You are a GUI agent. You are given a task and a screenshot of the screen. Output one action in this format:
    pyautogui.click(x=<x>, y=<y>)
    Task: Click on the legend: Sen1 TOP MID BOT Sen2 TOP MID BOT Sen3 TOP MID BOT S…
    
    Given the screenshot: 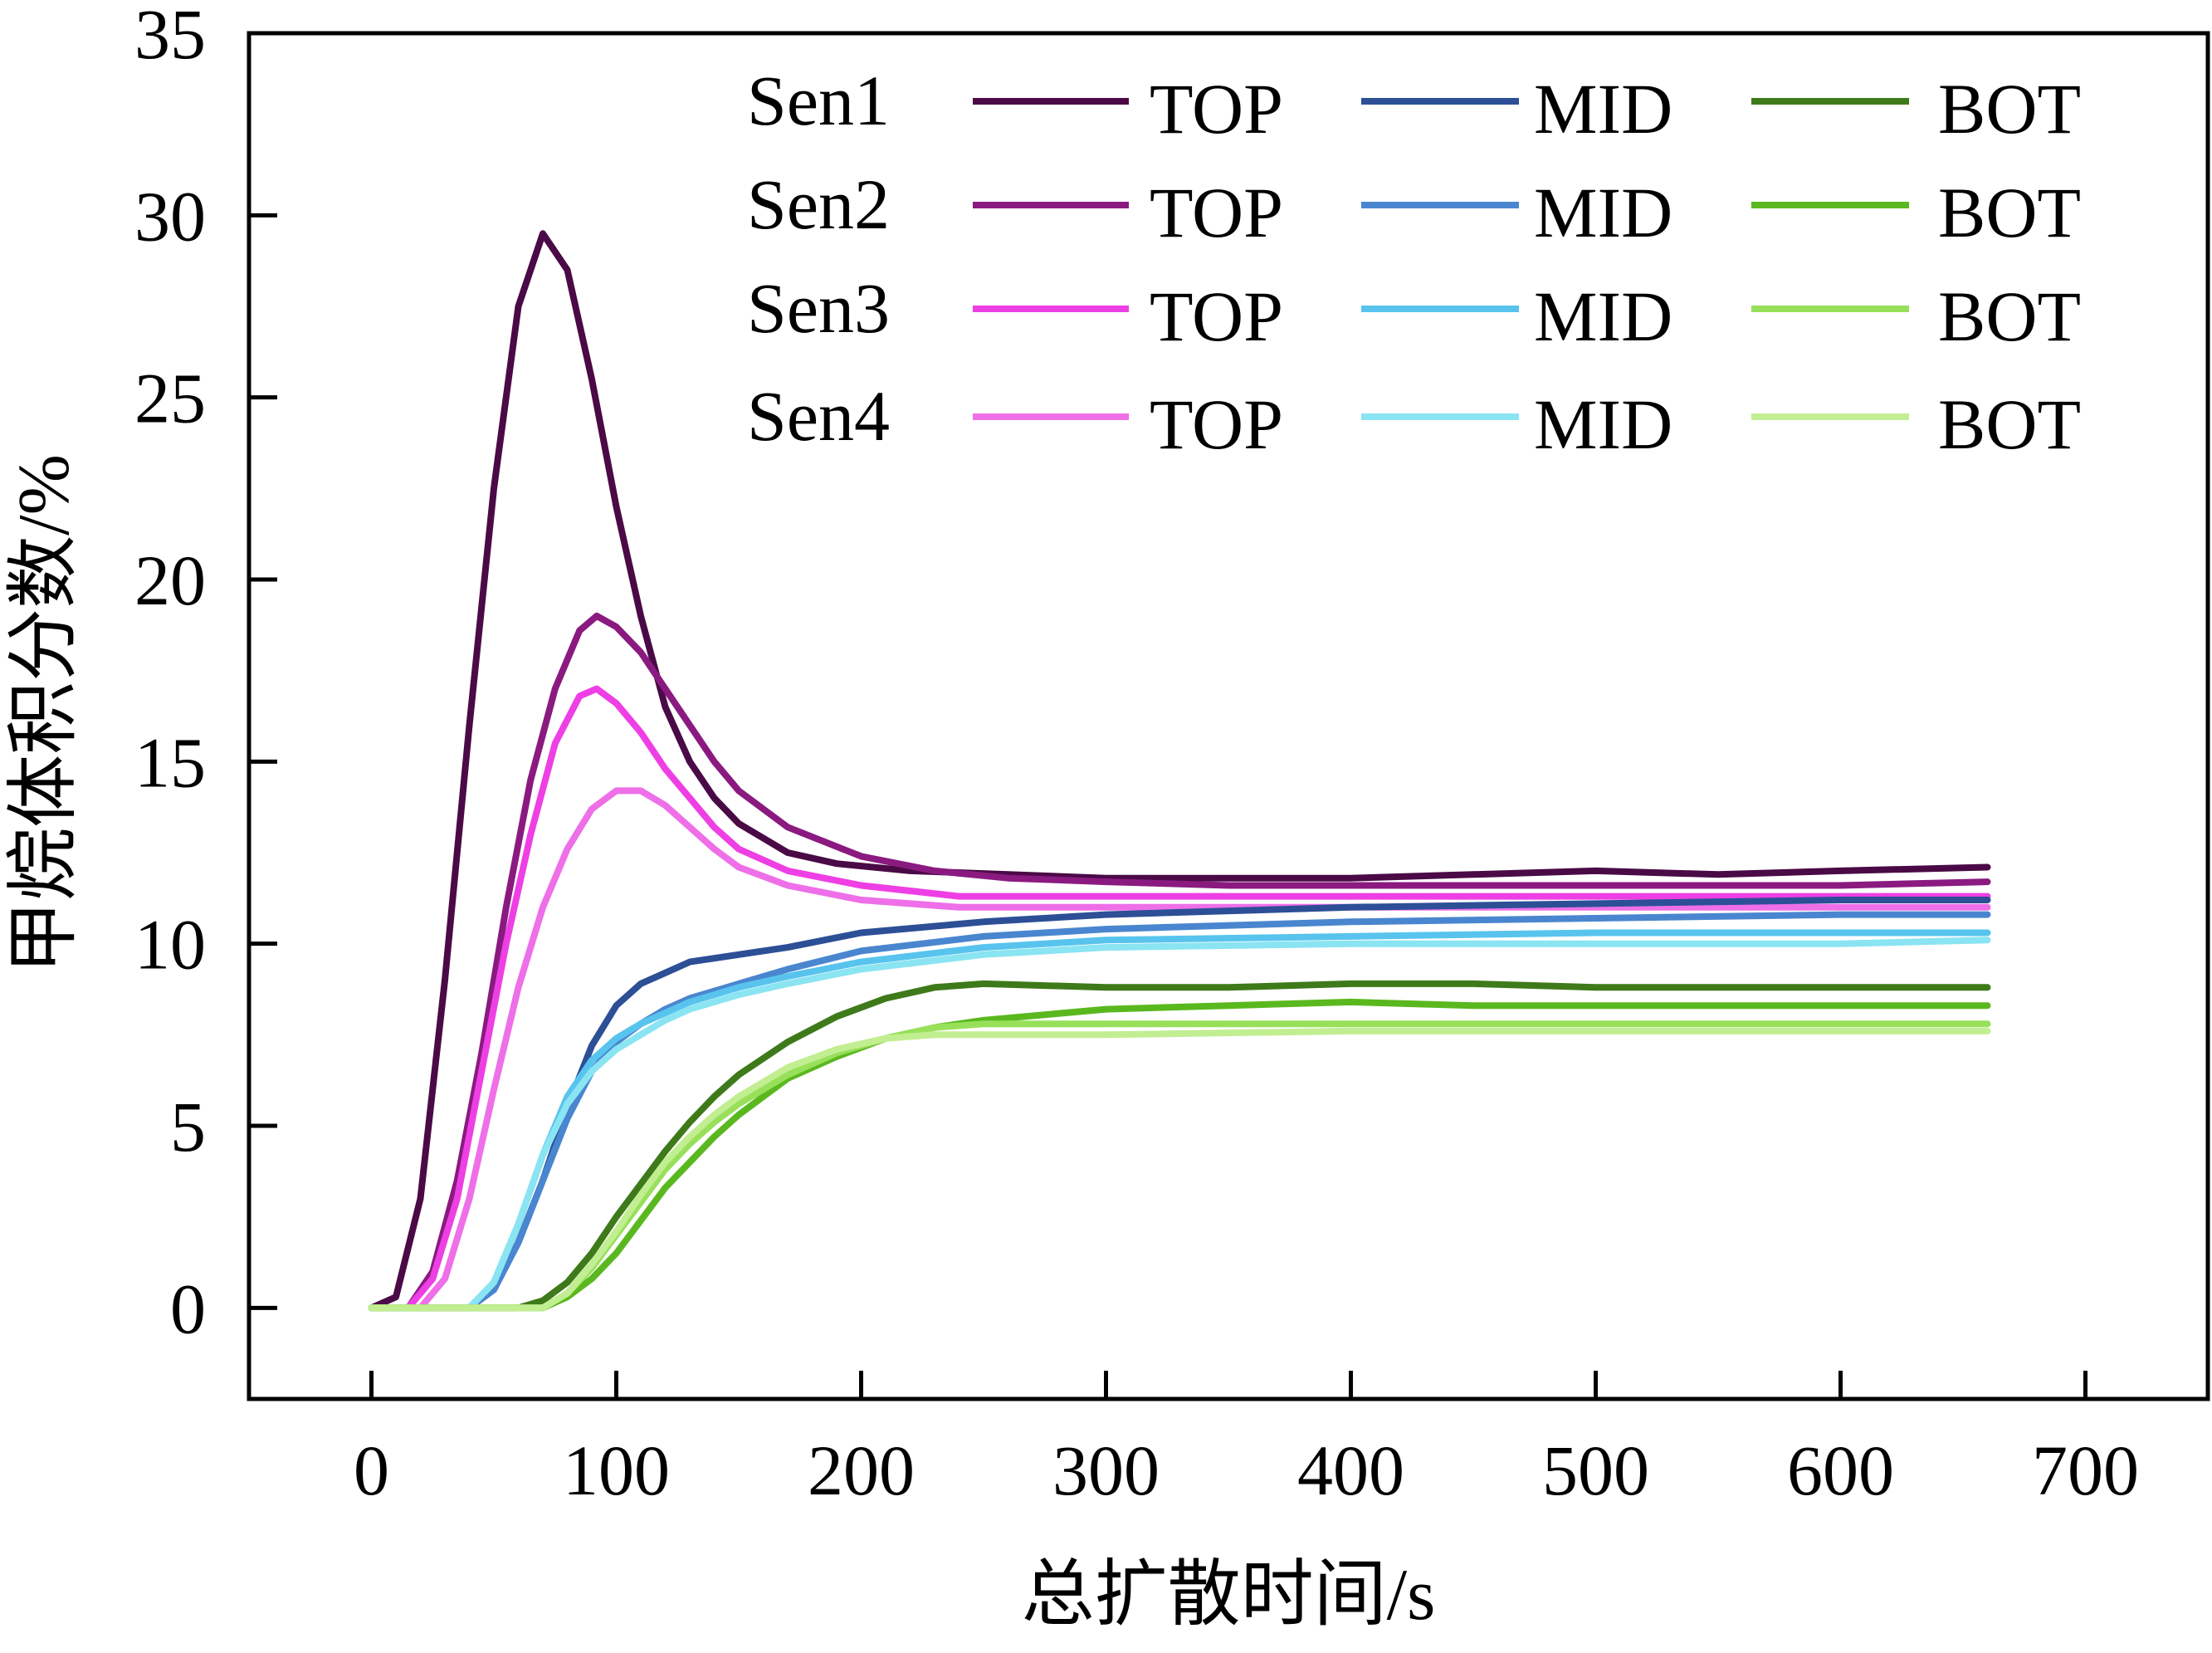 What is the action you would take?
    pyautogui.click(x=1414, y=262)
    